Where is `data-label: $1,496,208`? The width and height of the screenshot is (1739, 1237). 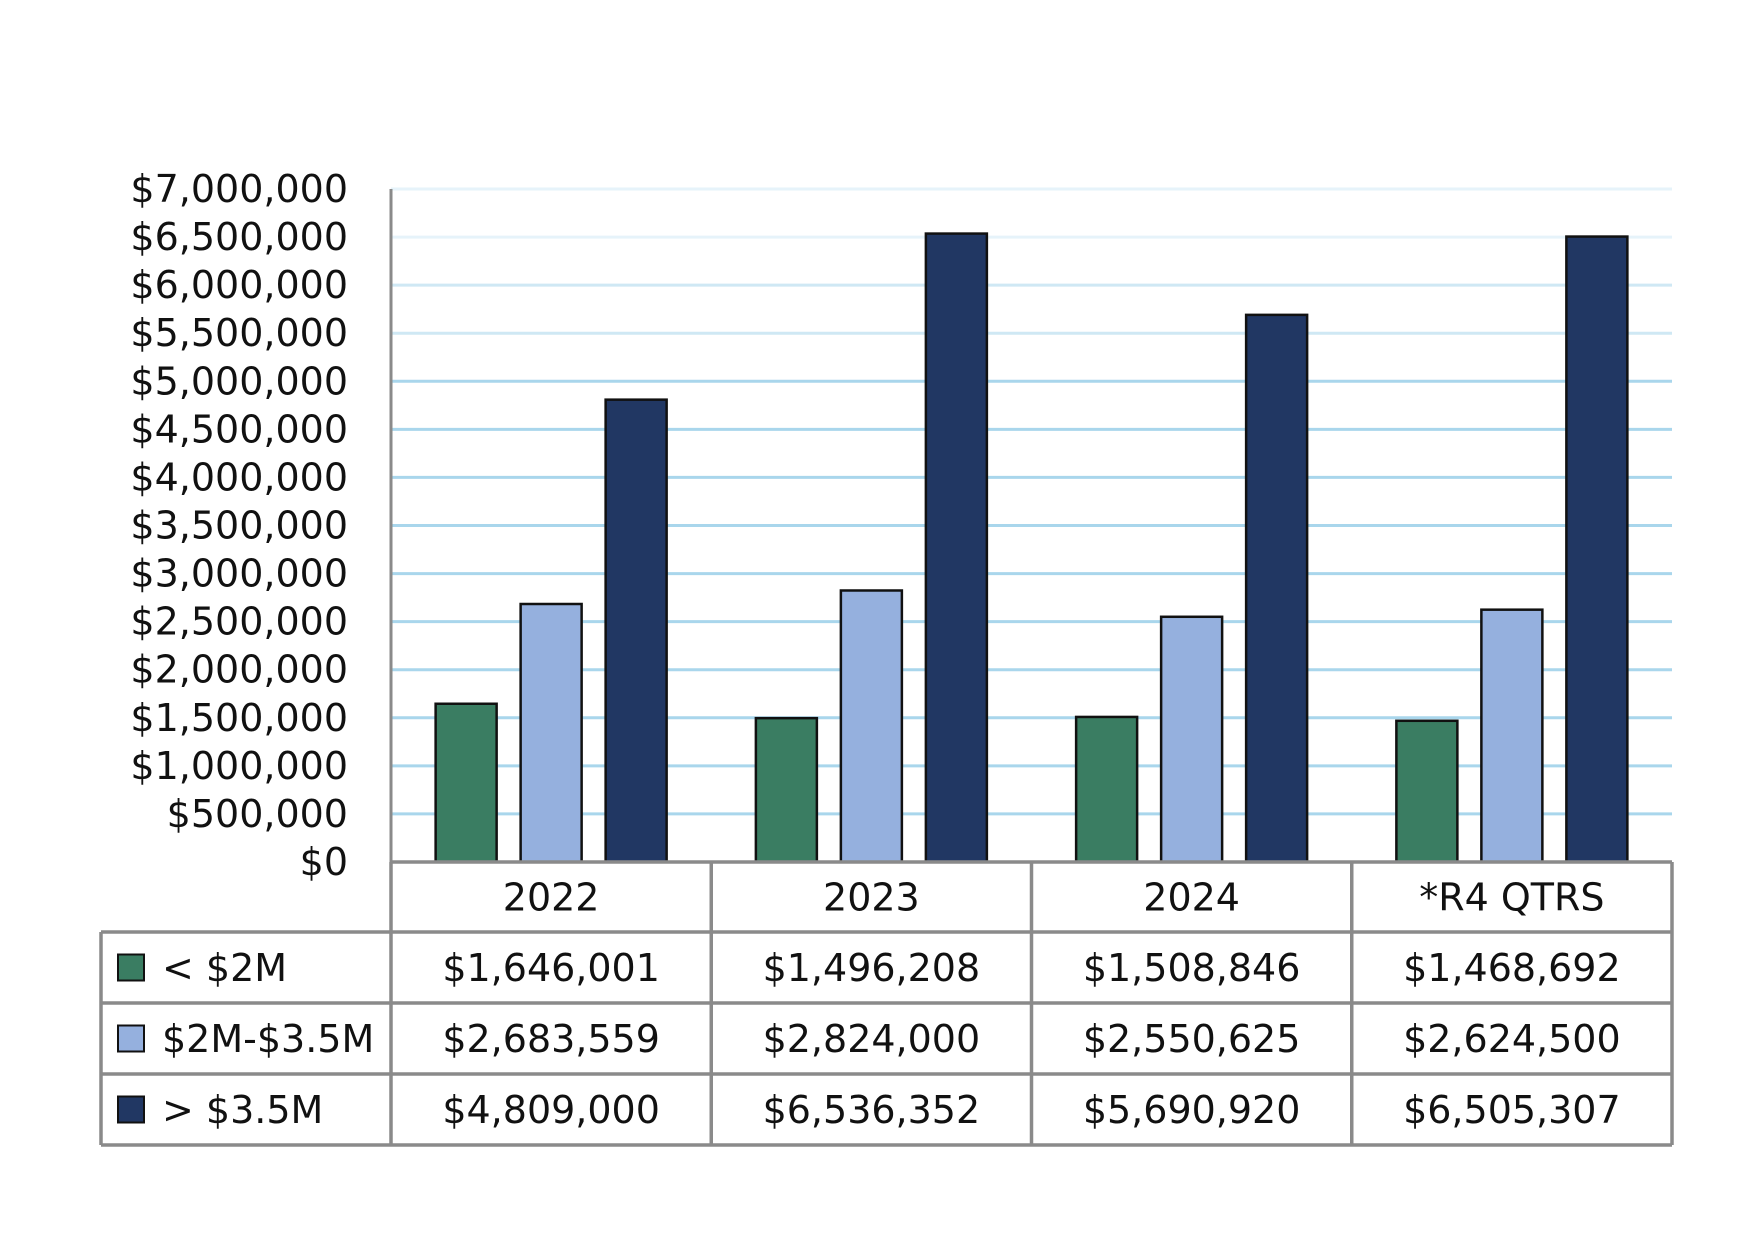
data-label: $1,496,208 is located at coordinates (872, 968).